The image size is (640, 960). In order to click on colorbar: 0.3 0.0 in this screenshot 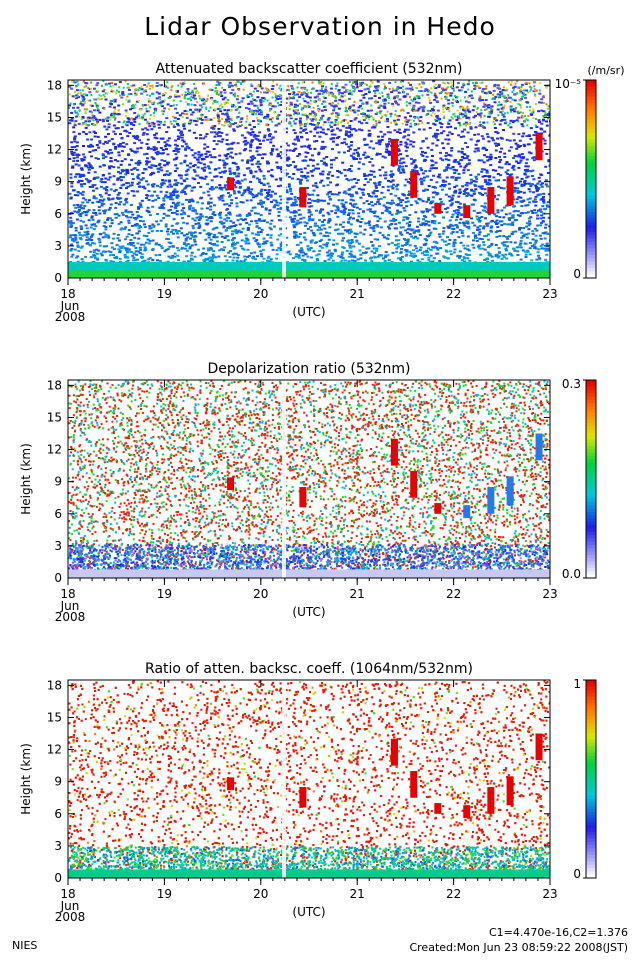, I will do `click(579, 479)`.